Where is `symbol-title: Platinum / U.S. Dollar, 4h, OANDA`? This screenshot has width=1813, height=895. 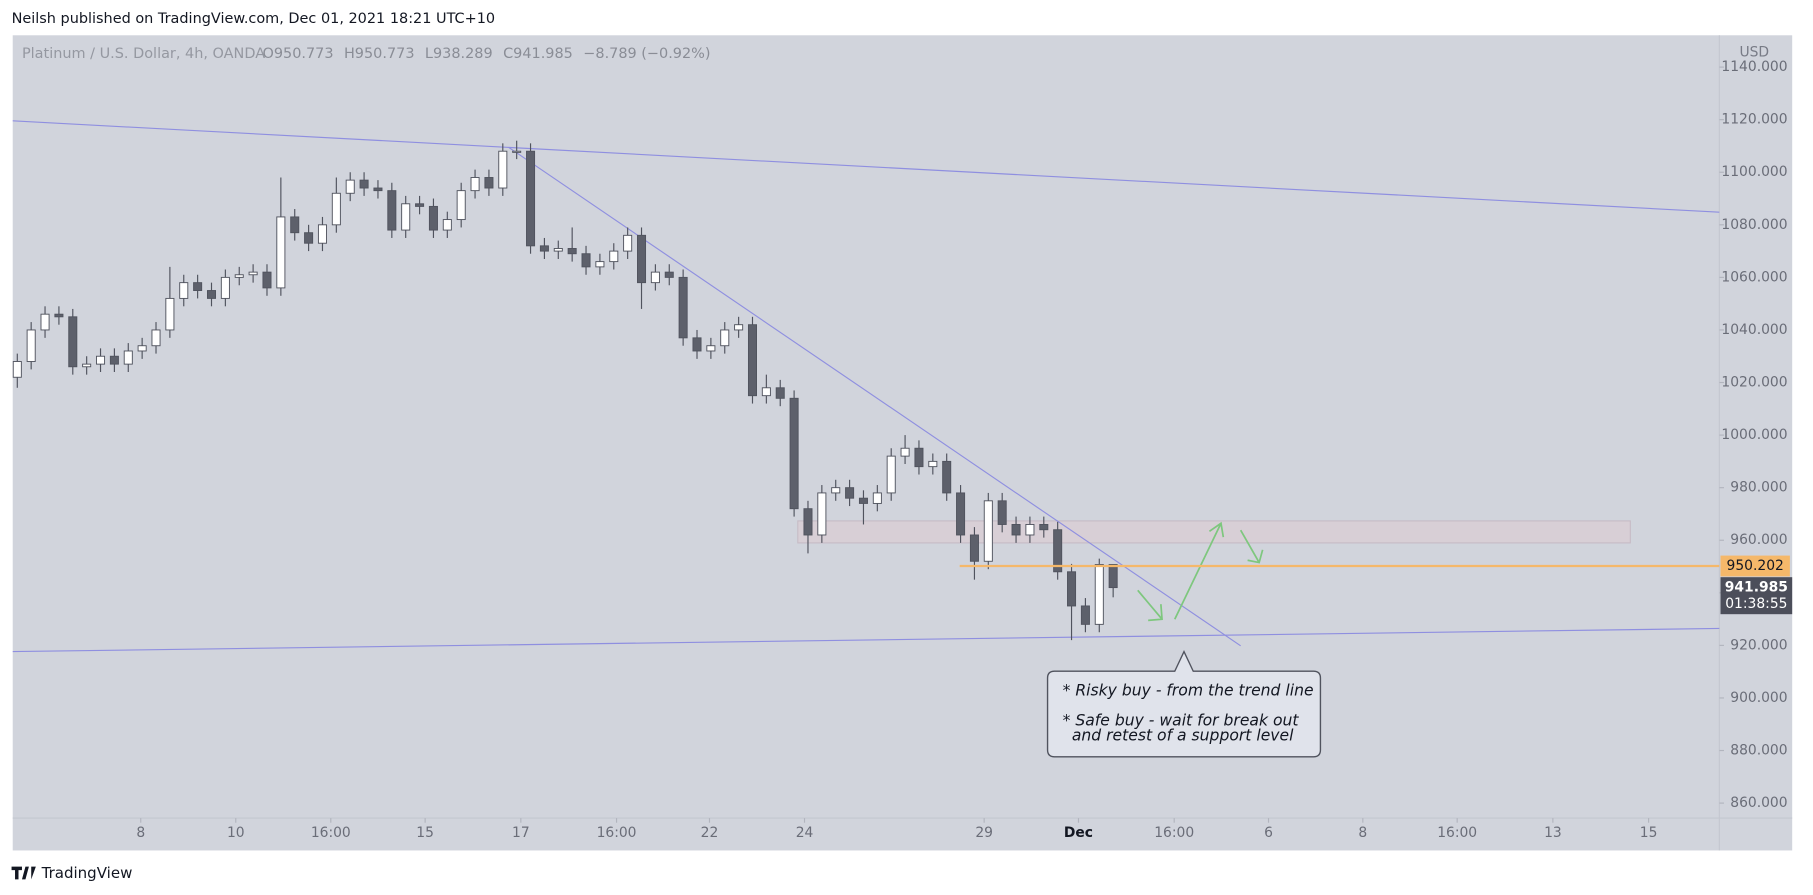 symbol-title: Platinum / U.S. Dollar, 4h, OANDA is located at coordinates (143, 54).